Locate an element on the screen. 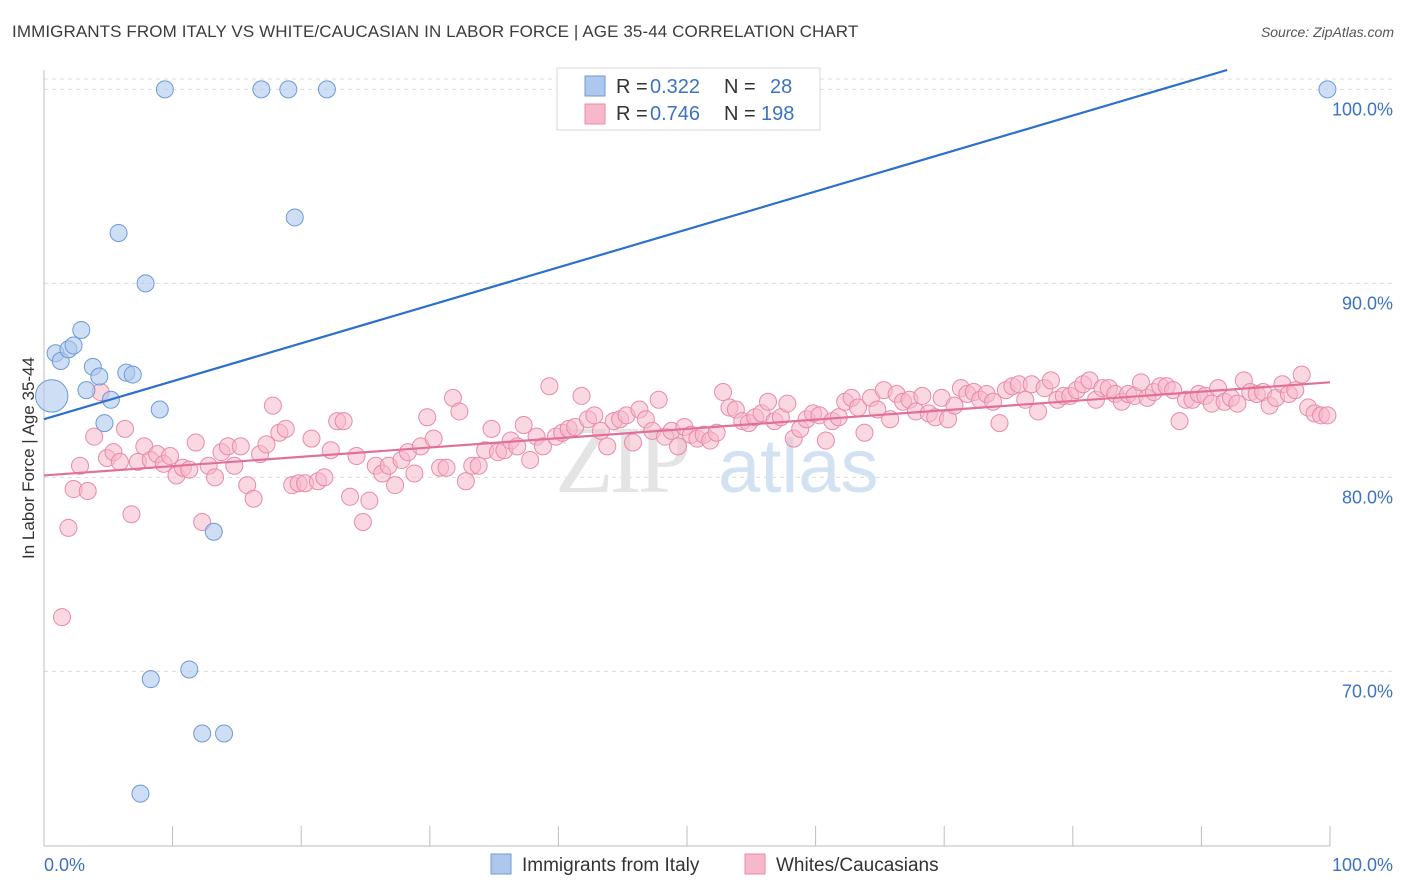 The width and height of the screenshot is (1406, 892). x-tick-label-1: 100.0% is located at coordinates (1362, 865).